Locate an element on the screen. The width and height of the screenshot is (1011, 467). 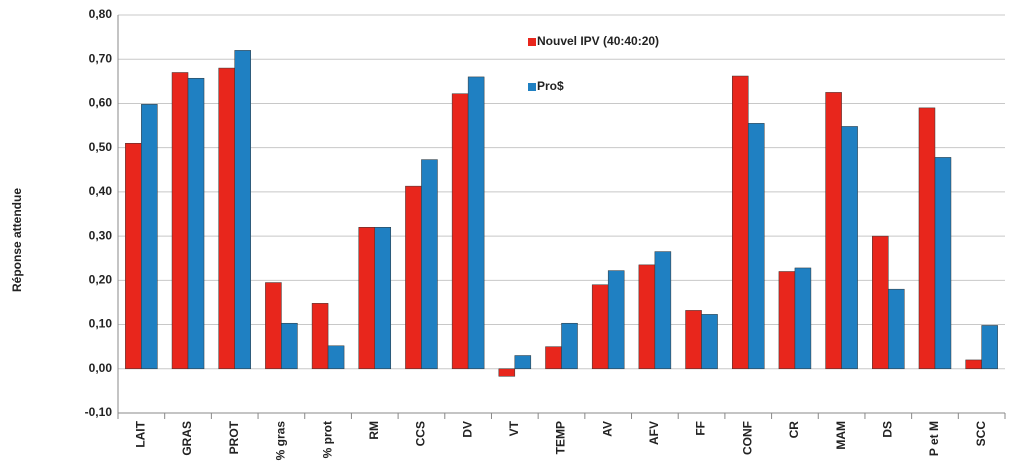
y-tick-label: 0,10 is located at coordinates (101, 324).